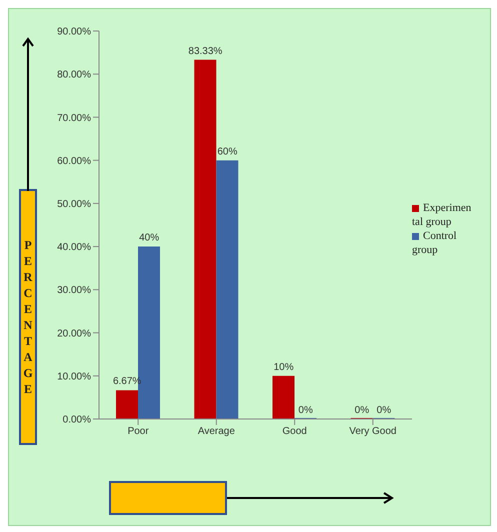 This screenshot has width=497, height=532. Describe the element at coordinates (284, 367) in the screenshot. I see `data-label: 10%` at that location.